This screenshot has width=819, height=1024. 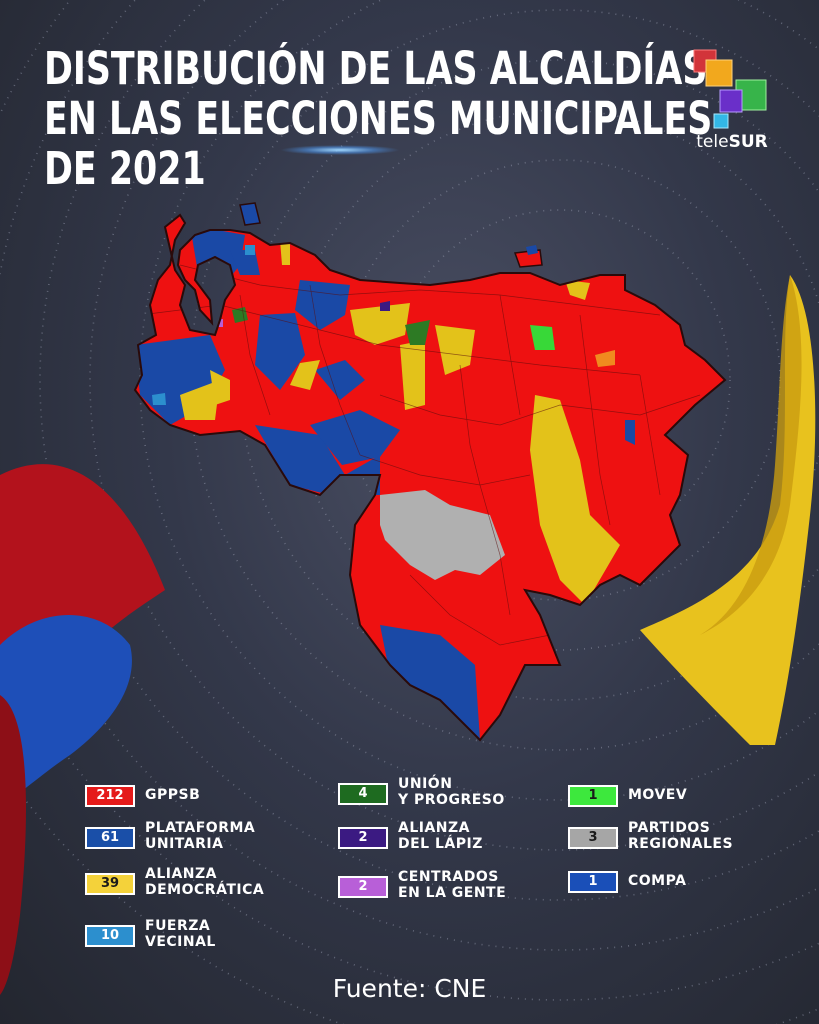 I want to click on legend-label-gppsb: GPPSB, so click(x=173, y=795).